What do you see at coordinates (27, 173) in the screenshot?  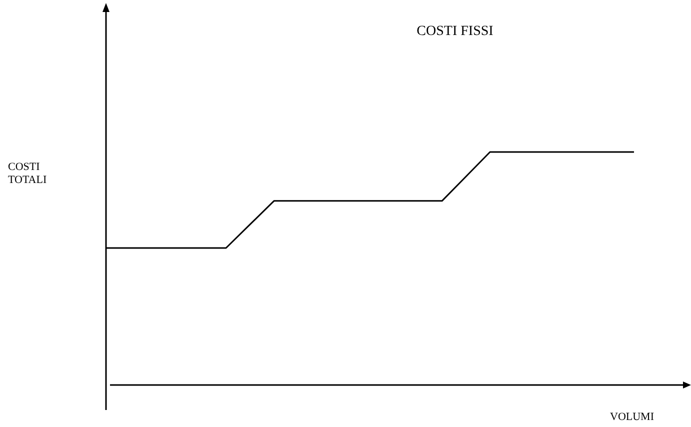 I see `y-axis-title: COSTI TOTALI` at bounding box center [27, 173].